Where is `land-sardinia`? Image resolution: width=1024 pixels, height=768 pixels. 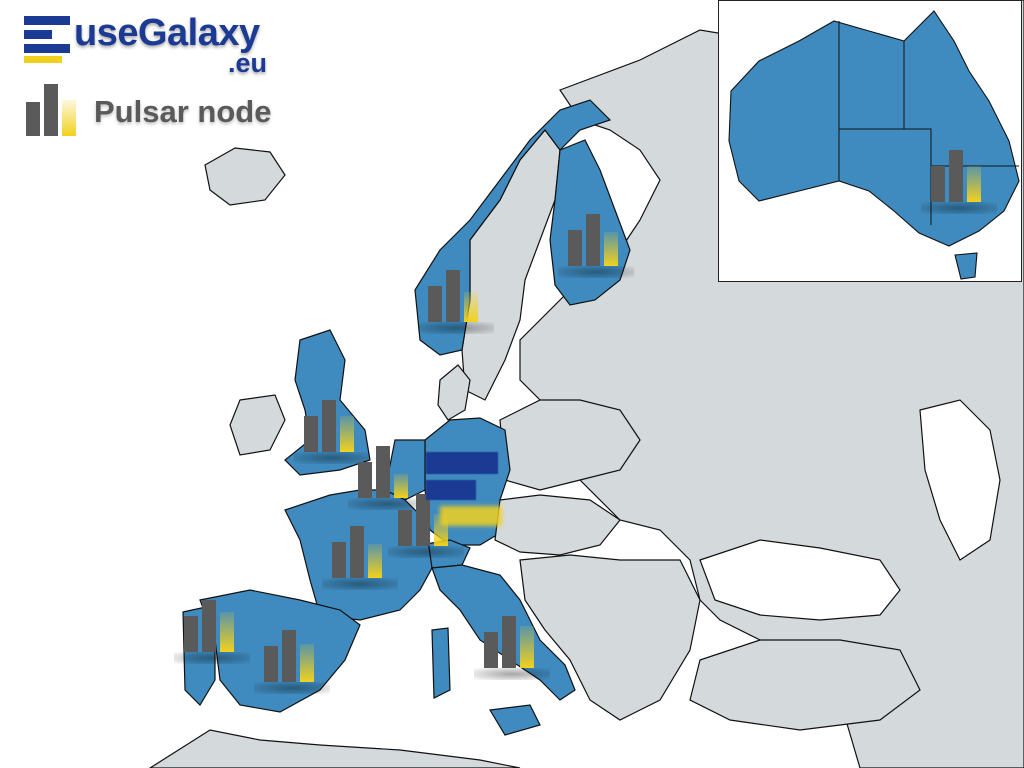 land-sardinia is located at coordinates (441, 663).